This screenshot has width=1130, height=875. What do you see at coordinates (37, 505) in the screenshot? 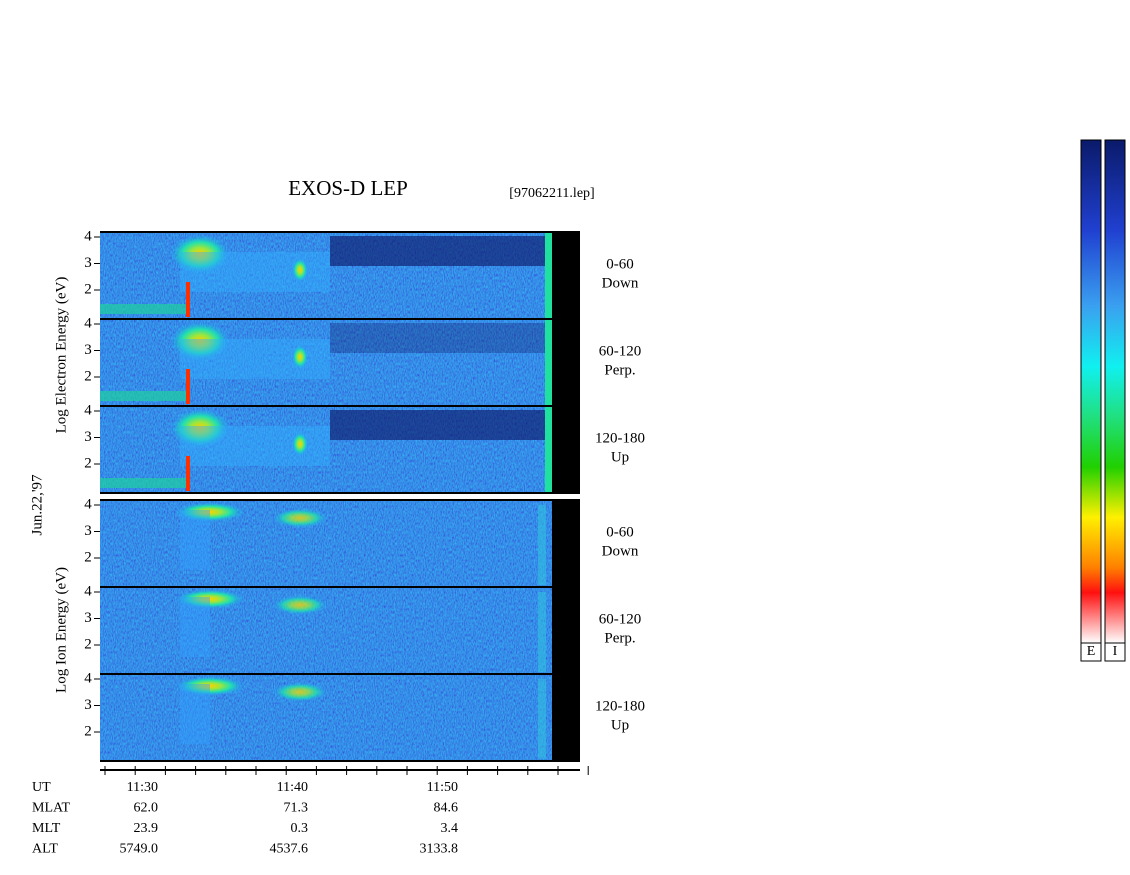
I see `date: Jun.22,'97` at bounding box center [37, 505].